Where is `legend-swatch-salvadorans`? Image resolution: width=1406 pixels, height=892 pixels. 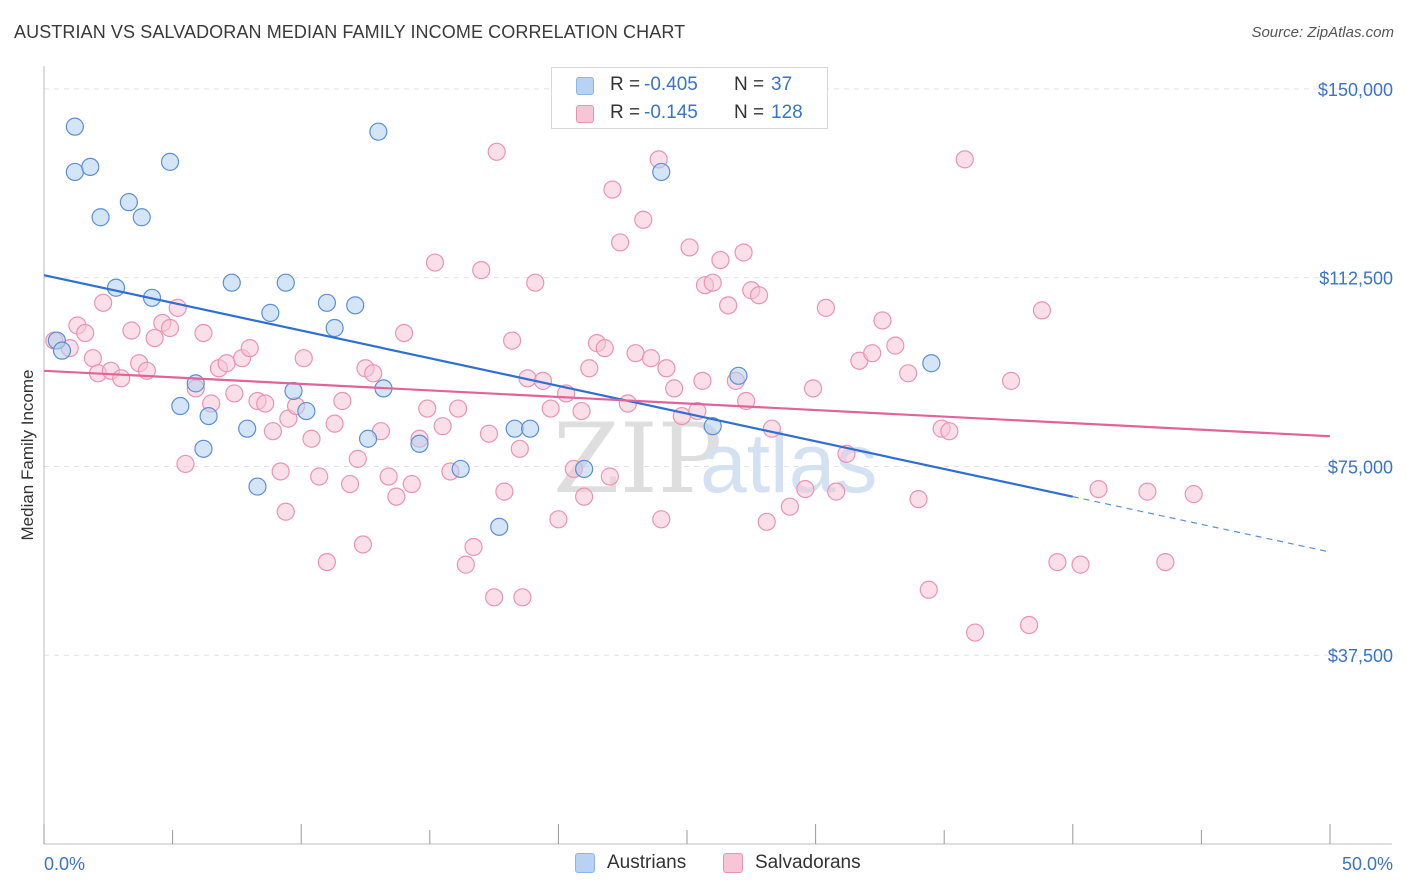
legend-swatch-salvadorans is located at coordinates (585, 114).